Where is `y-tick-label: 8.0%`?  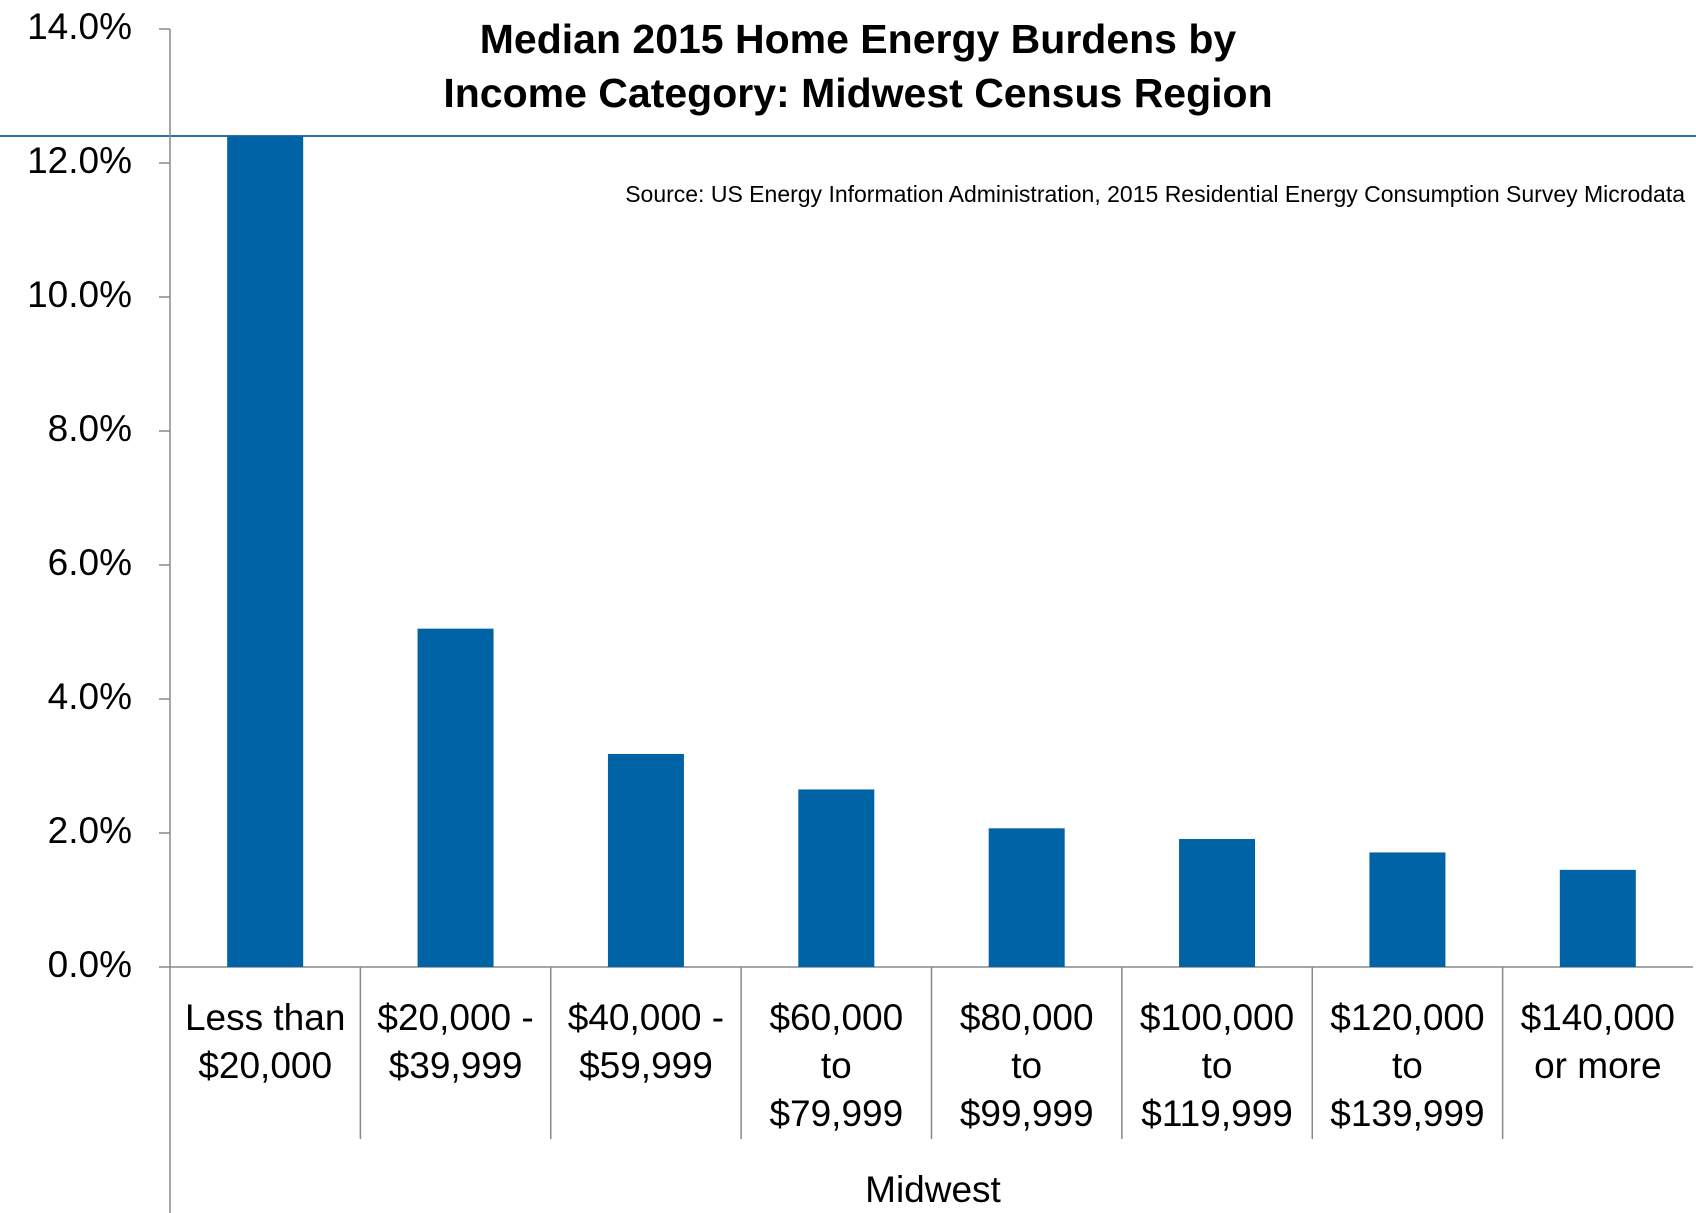 y-tick-label: 8.0% is located at coordinates (90, 428).